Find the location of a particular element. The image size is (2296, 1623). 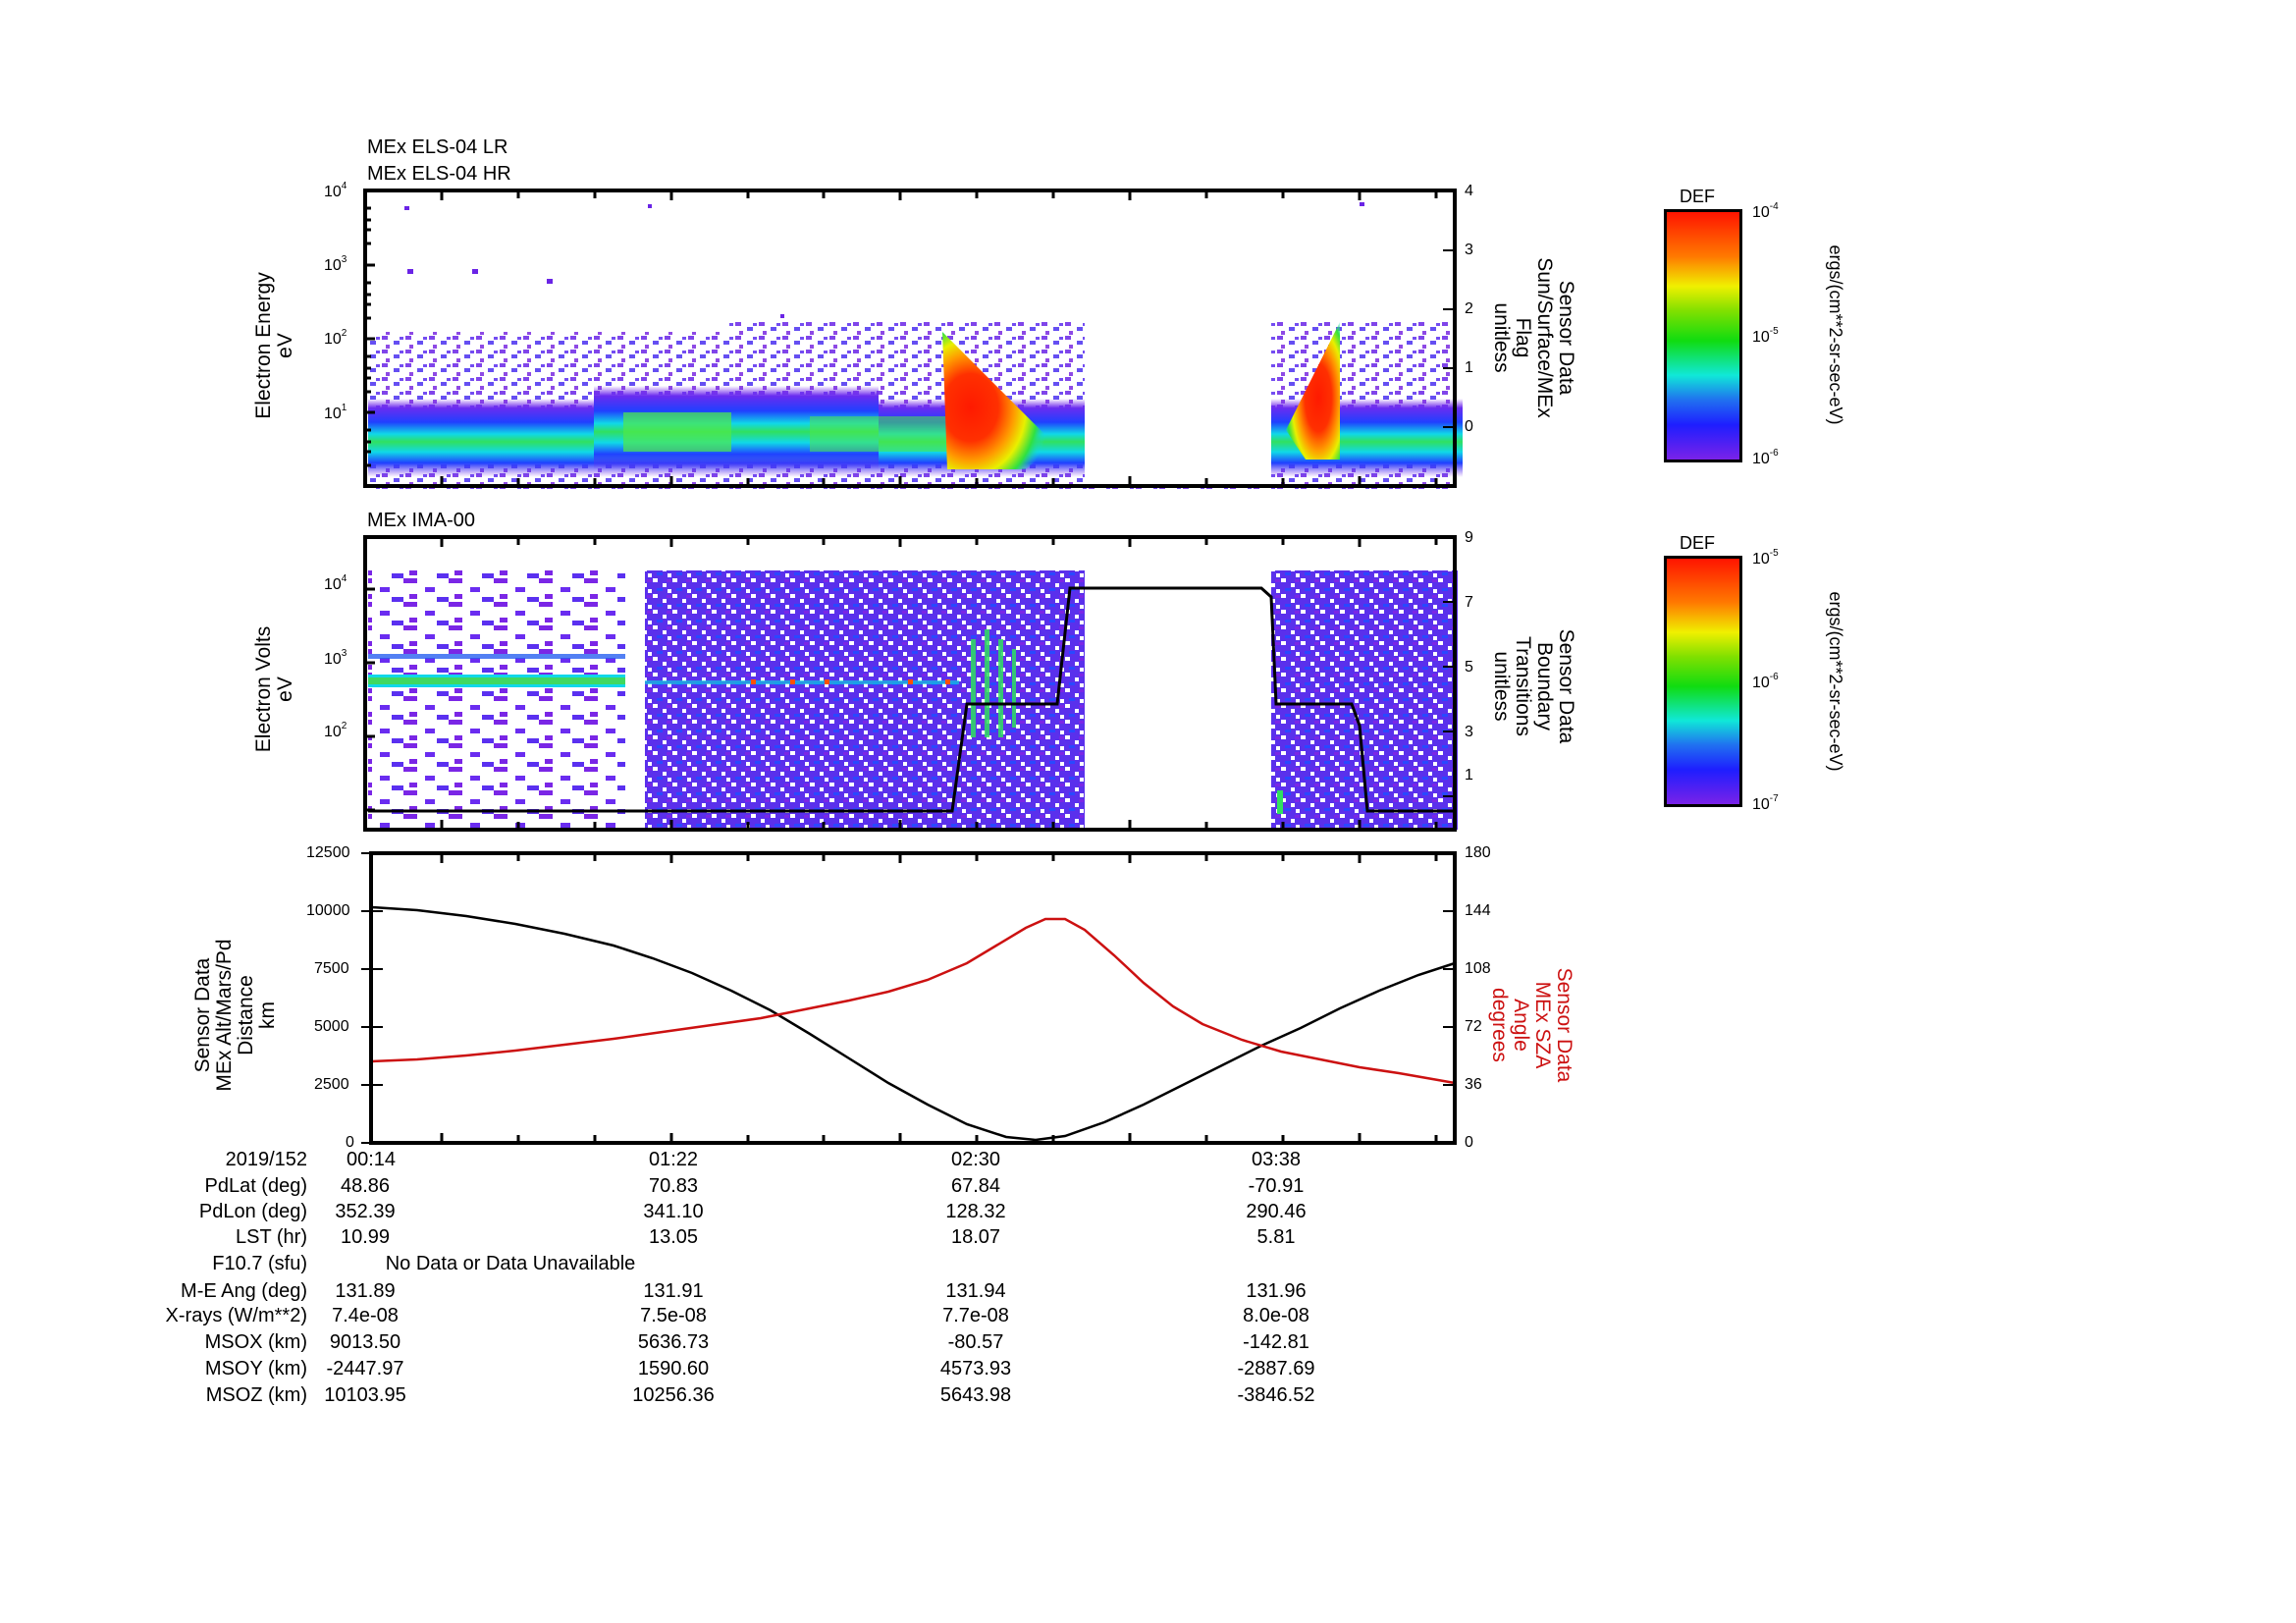

table-row-pdlat: PdLat (deg) 48.86 70.83 67.84 -70.91 is located at coordinates (754, 1186).